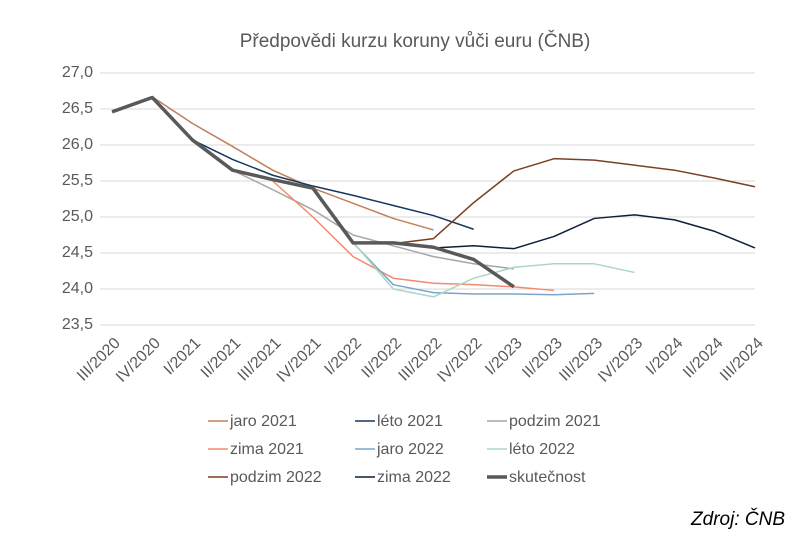 The width and height of the screenshot is (799, 550). Describe the element at coordinates (742, 360) in the screenshot. I see `x-tick-label: III/2024` at that location.